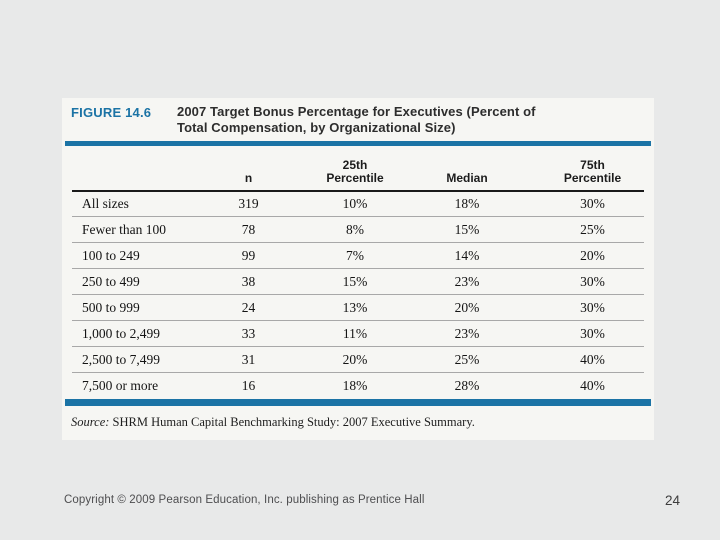  I want to click on col-header-25th-percentile: 25th Percentile, so click(355, 168).